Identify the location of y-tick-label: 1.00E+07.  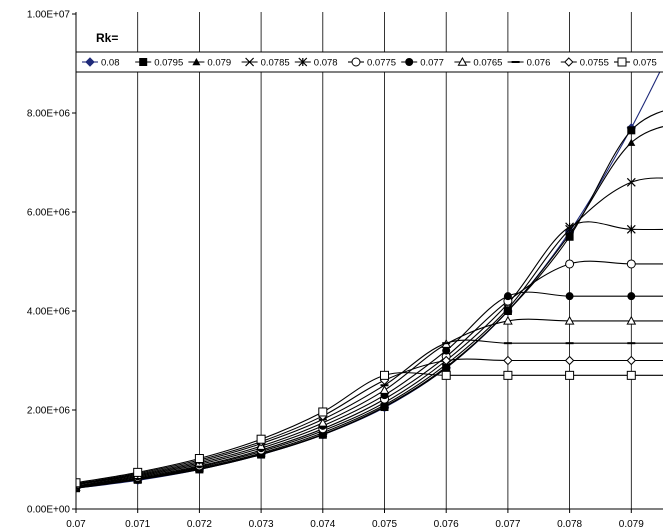
(49, 15).